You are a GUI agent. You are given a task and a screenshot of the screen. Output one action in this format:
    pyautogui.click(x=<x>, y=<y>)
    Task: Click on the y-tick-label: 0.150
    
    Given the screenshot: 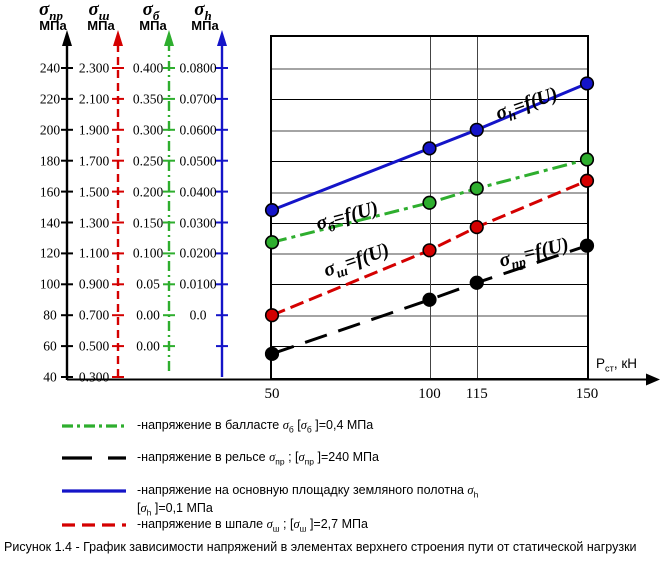 What is the action you would take?
    pyautogui.click(x=148, y=222)
    